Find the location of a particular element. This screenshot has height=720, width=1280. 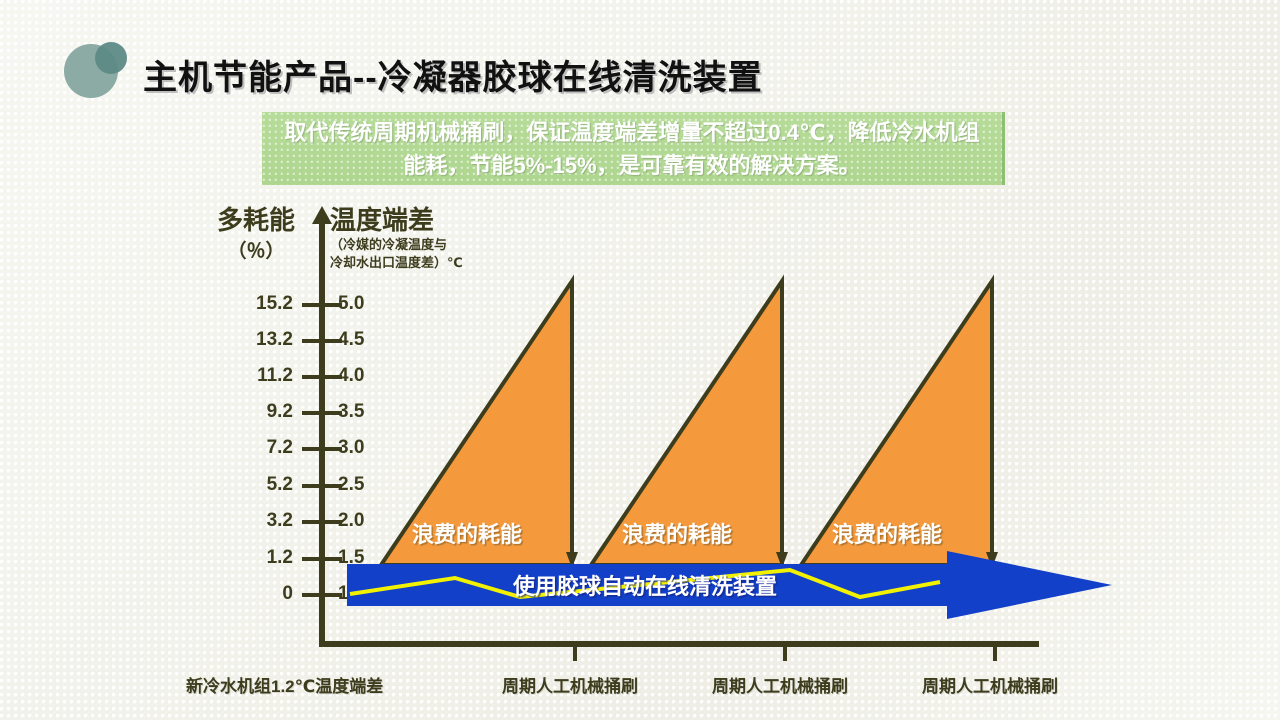

y-tick-label-right: 3.5 is located at coordinates (351, 411).